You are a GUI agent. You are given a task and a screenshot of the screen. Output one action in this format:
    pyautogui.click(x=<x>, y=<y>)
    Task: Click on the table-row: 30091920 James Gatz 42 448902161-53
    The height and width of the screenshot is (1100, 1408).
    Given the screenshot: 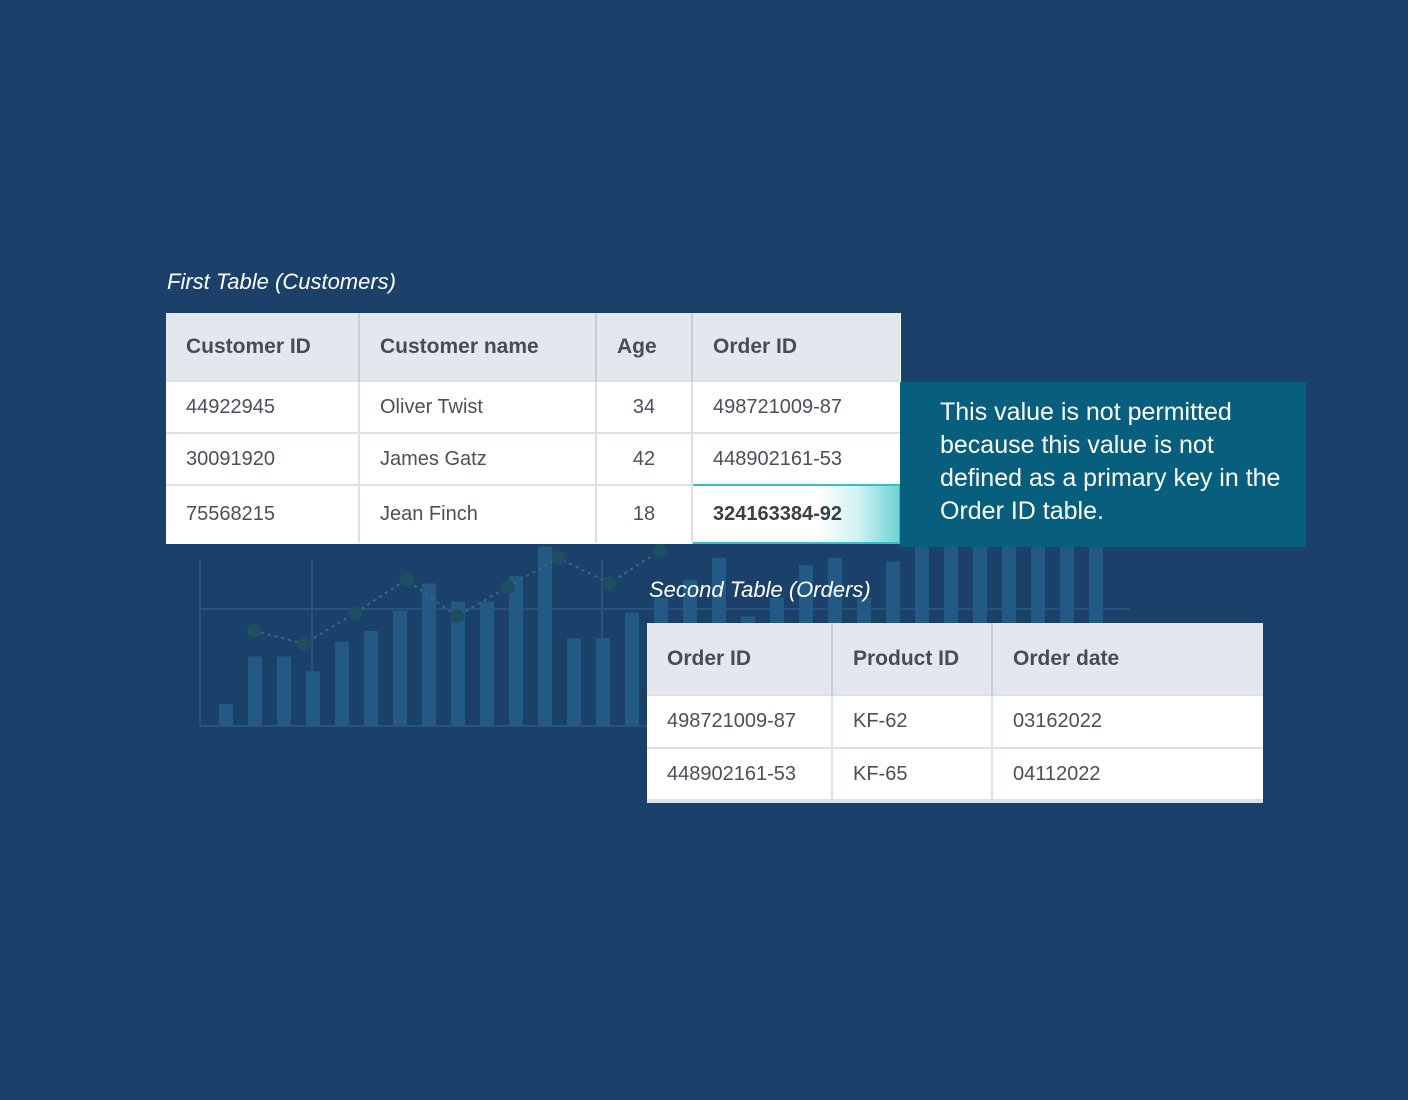 What is the action you would take?
    pyautogui.click(x=533, y=458)
    